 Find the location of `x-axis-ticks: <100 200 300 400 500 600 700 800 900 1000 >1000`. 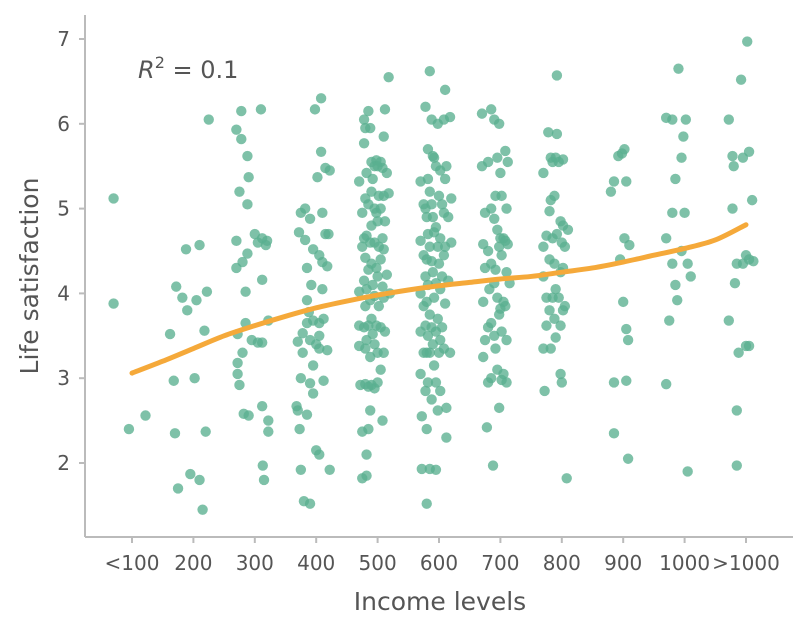

x-axis-ticks: <100 200 300 400 500 600 700 800 900 1000 >1000 is located at coordinates (442, 556).